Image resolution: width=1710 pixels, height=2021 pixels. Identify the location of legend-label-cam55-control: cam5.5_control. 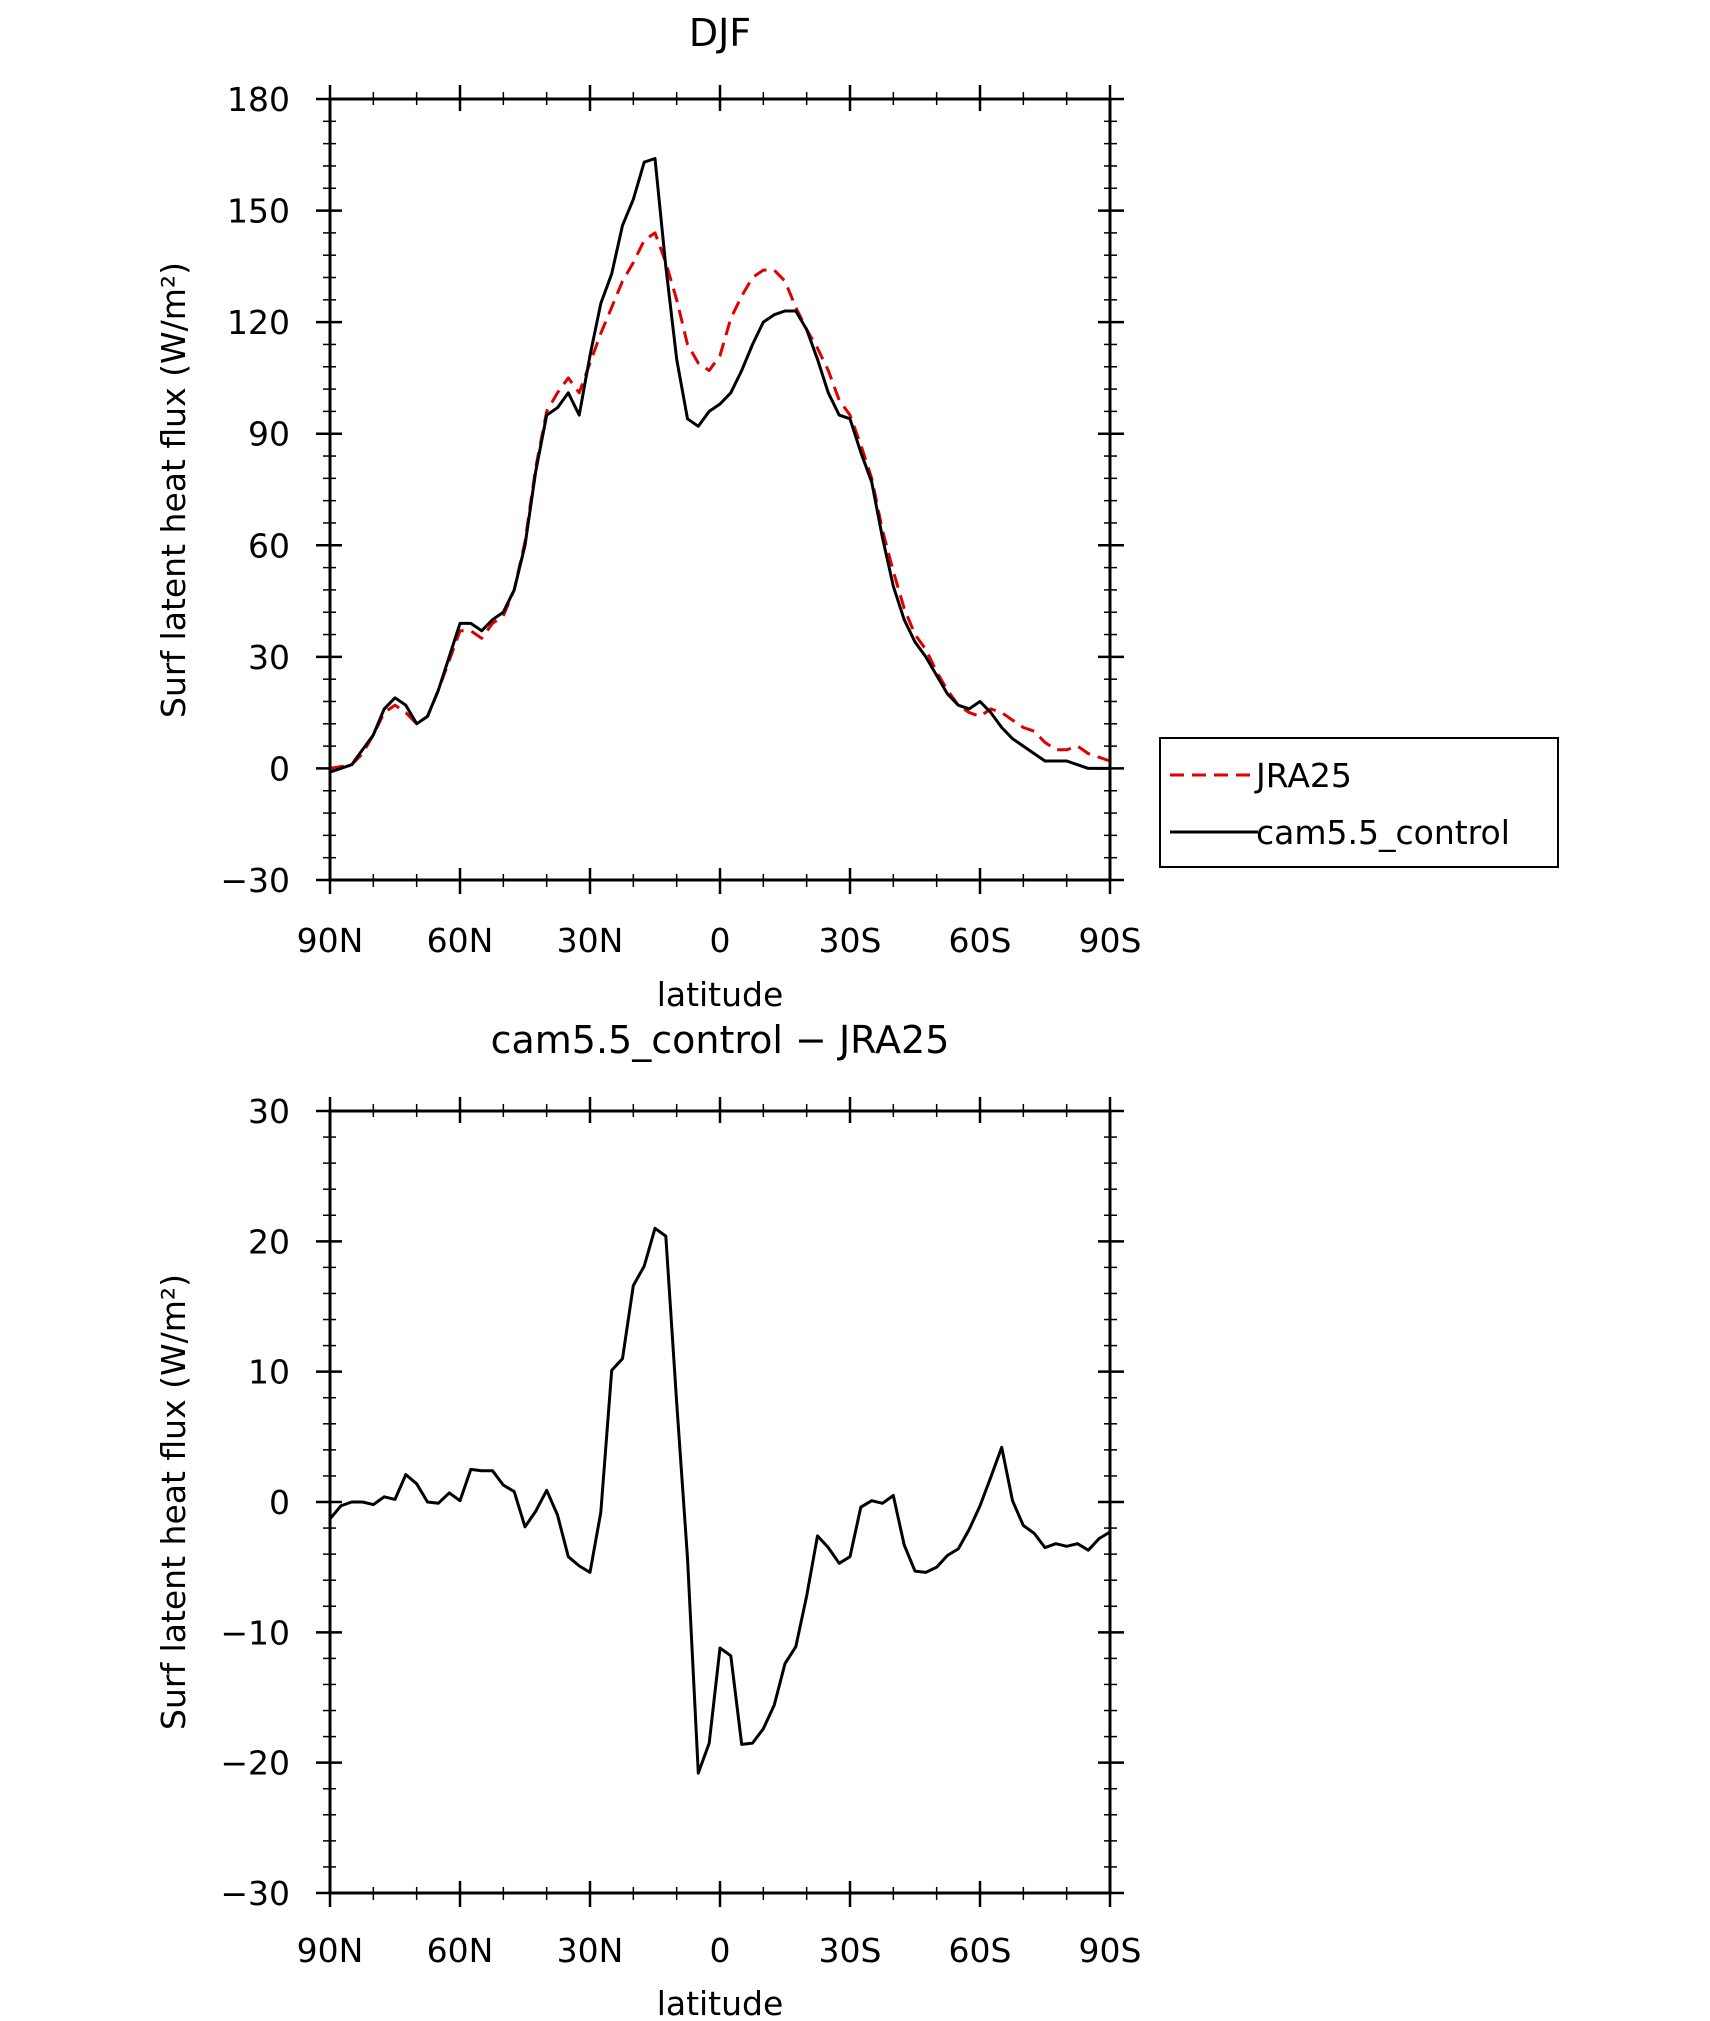
(1383, 832).